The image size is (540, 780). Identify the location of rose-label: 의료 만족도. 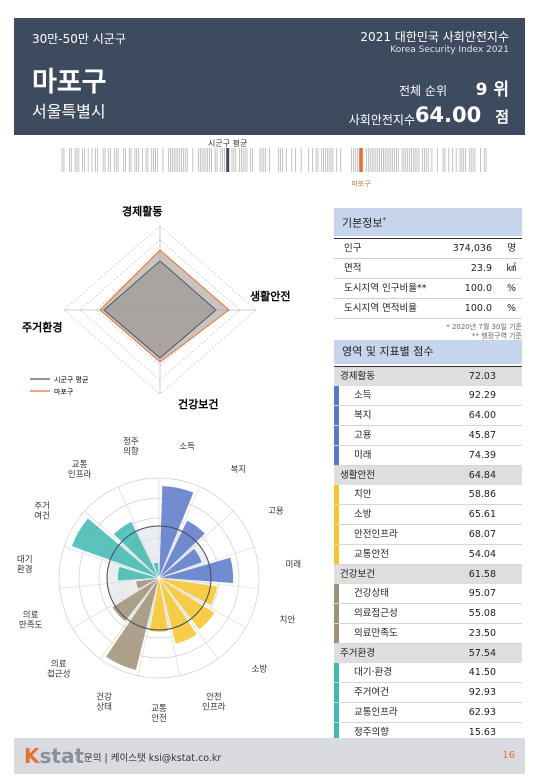
(31, 620).